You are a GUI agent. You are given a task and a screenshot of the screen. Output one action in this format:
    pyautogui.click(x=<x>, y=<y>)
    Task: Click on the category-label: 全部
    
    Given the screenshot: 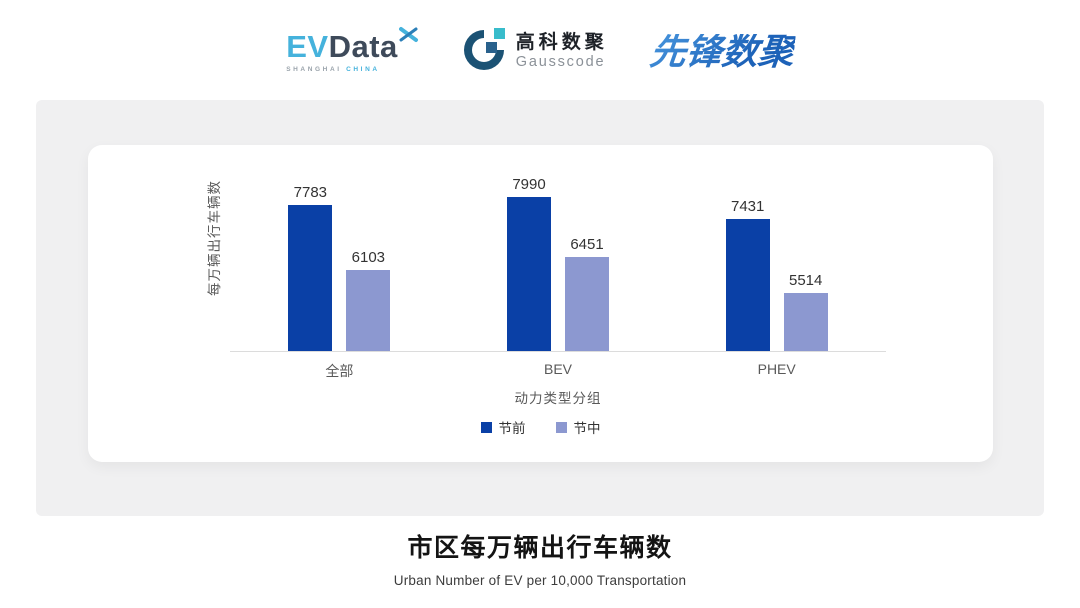 What is the action you would take?
    pyautogui.click(x=339, y=371)
    